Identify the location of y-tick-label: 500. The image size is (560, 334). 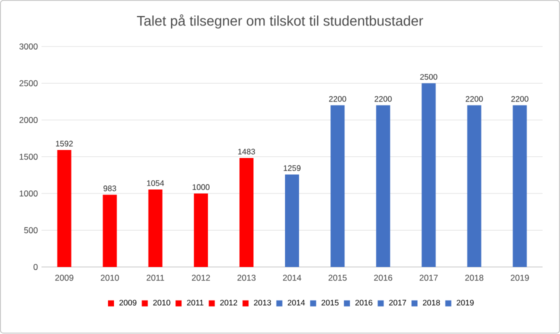
(31, 230).